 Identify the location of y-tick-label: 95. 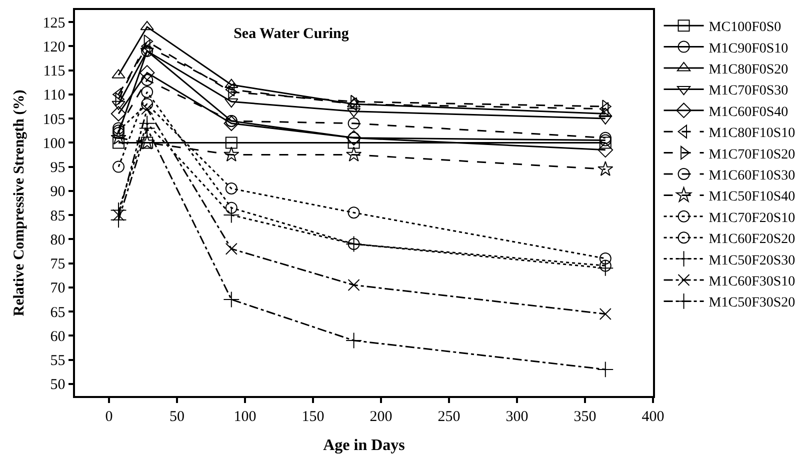
(58, 168).